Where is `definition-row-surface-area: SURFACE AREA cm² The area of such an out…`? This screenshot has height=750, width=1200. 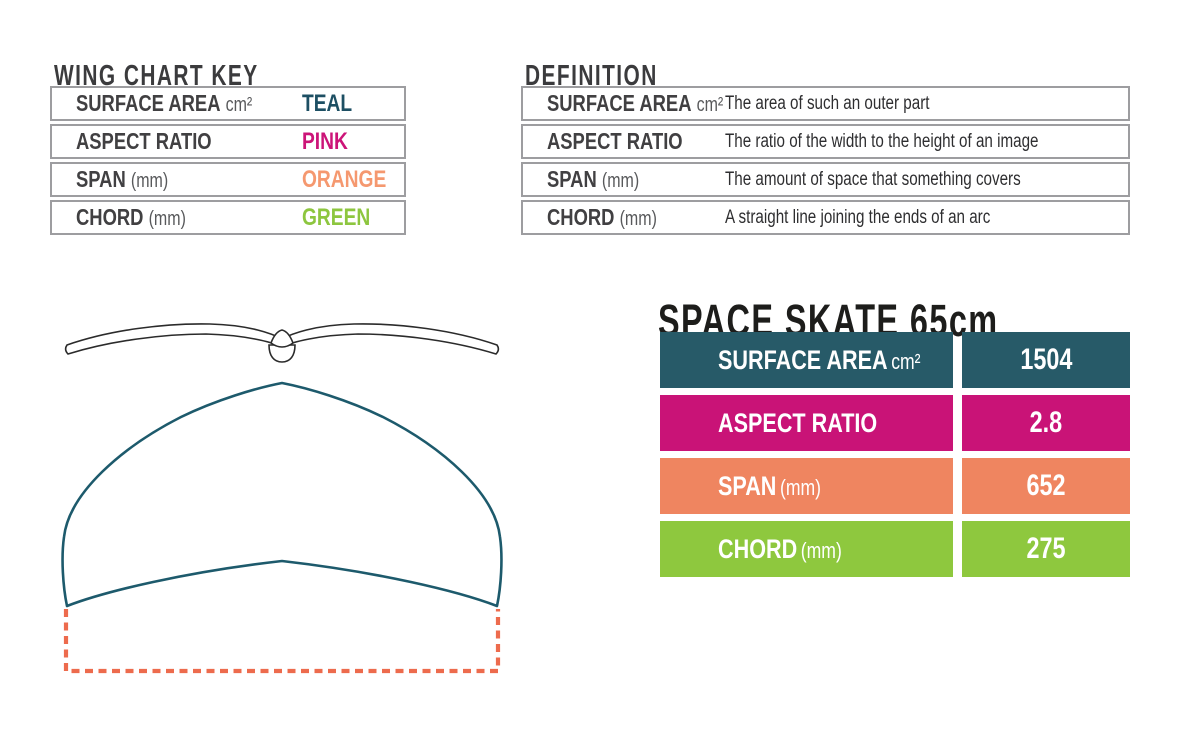 definition-row-surface-area: SURFACE AREA cm² The area of such an out… is located at coordinates (825, 103).